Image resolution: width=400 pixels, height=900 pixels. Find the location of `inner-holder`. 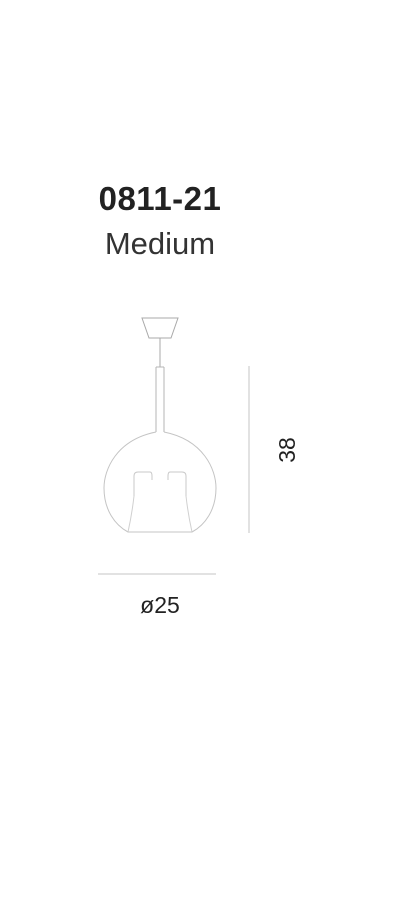

inner-holder is located at coordinates (160, 483).